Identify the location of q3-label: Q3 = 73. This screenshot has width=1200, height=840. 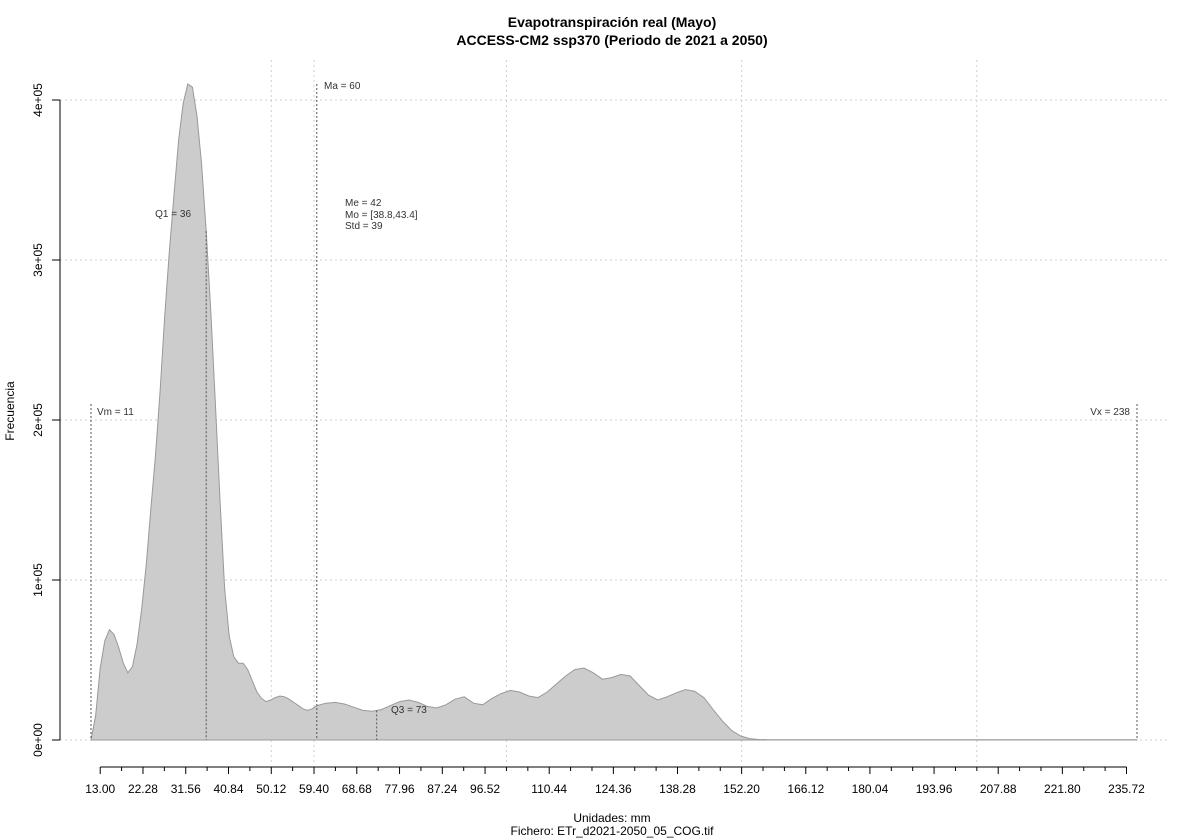
(409, 710).